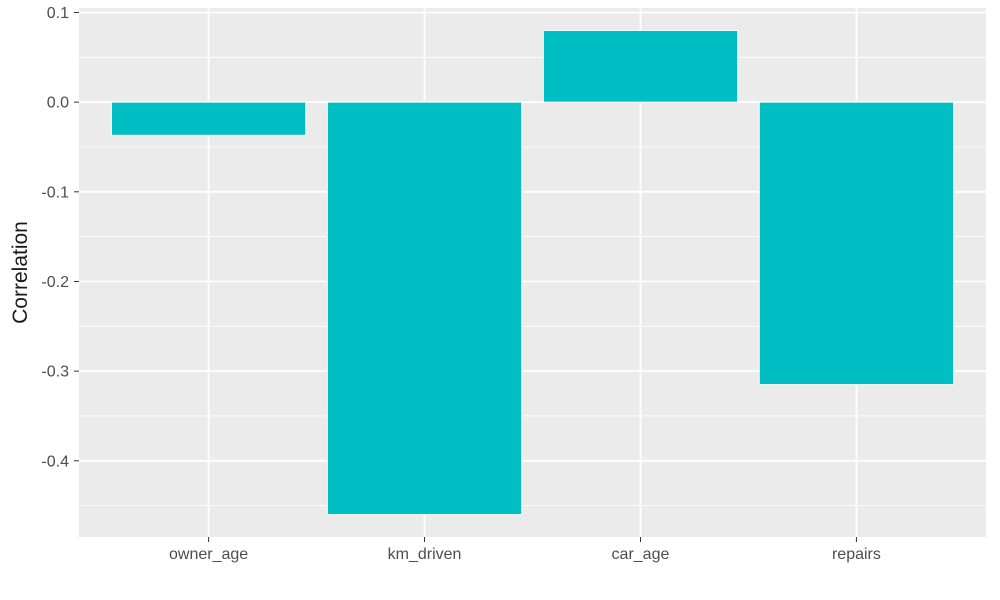  What do you see at coordinates (58, 103) in the screenshot?
I see `y-tick-label: 0.0` at bounding box center [58, 103].